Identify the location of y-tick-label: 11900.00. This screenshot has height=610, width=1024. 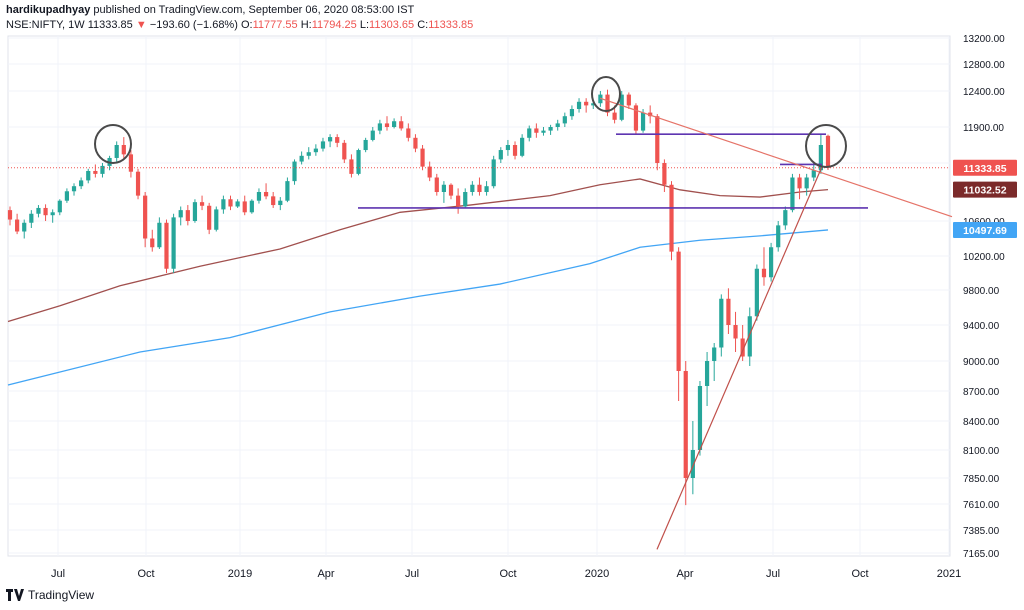
(983, 128).